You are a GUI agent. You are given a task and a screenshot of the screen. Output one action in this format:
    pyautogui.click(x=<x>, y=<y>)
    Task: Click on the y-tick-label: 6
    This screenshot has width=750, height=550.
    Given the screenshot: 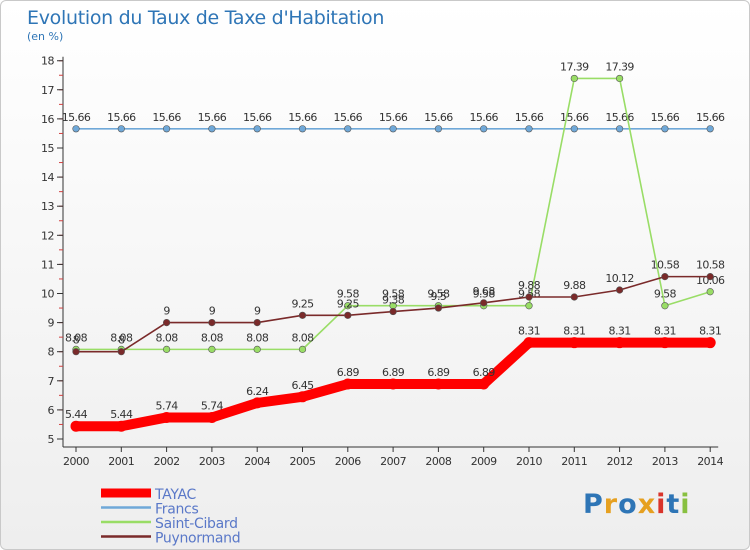 What is the action you would take?
    pyautogui.click(x=51, y=410)
    